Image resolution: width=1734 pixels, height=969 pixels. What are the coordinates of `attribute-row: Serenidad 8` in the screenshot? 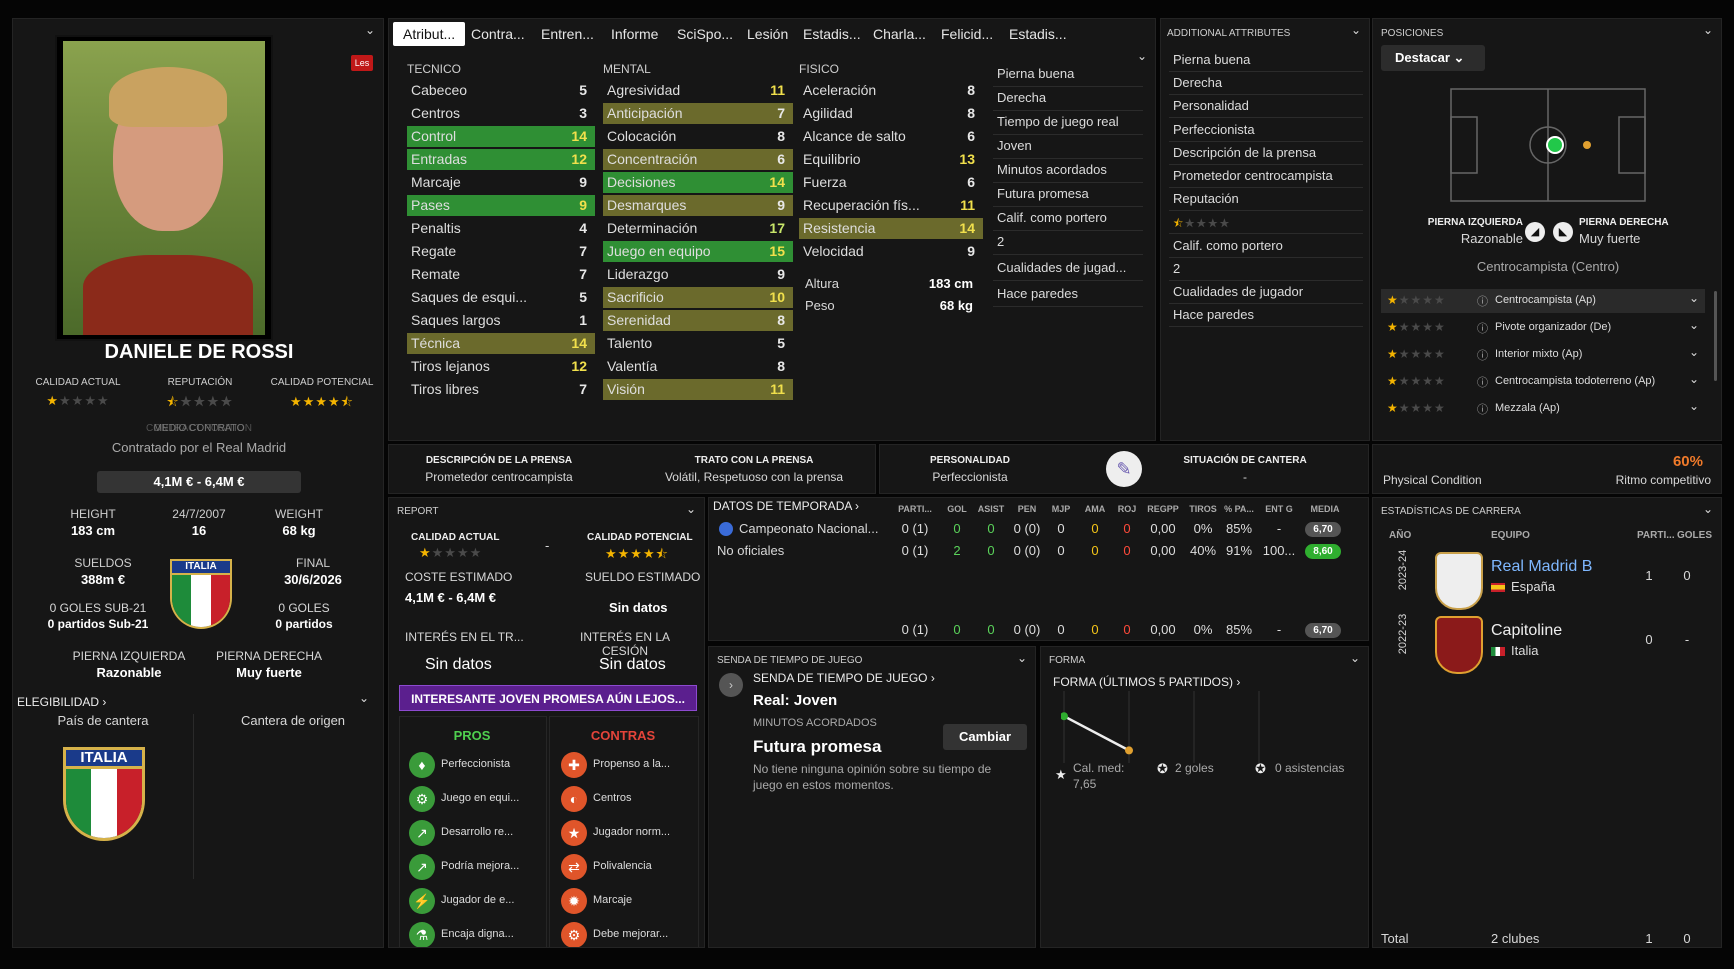 It's located at (698, 320).